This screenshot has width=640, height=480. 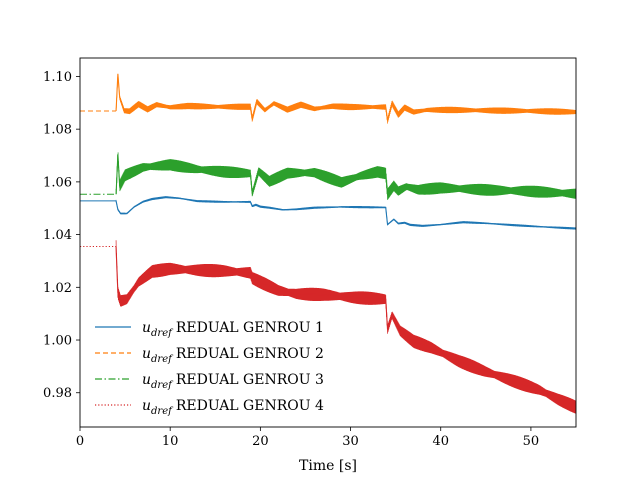 What do you see at coordinates (57, 182) in the screenshot?
I see `y-tick-label: 1.06` at bounding box center [57, 182].